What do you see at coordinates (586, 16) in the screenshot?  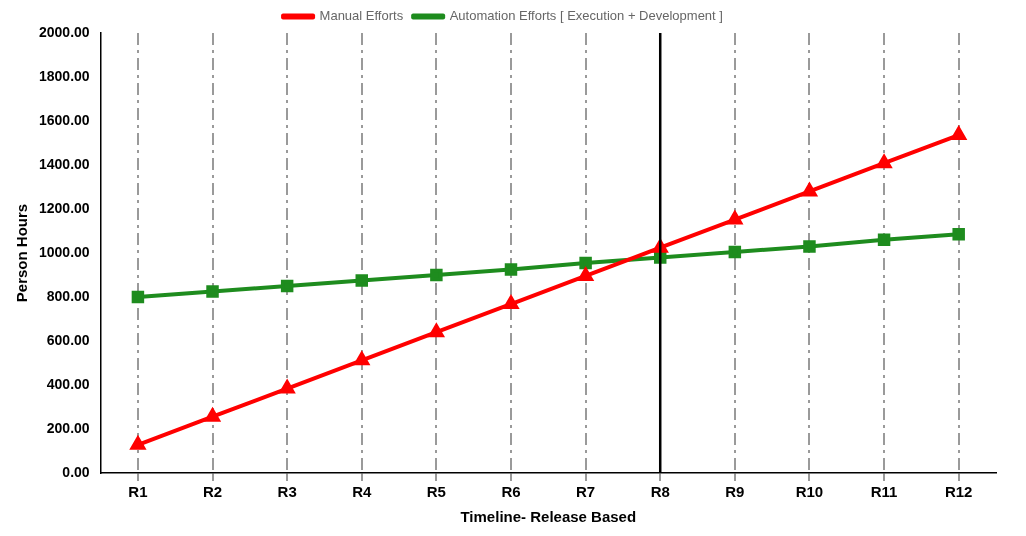 I see `legend-label: Automation Efforts [ Execution + Development ]` at bounding box center [586, 16].